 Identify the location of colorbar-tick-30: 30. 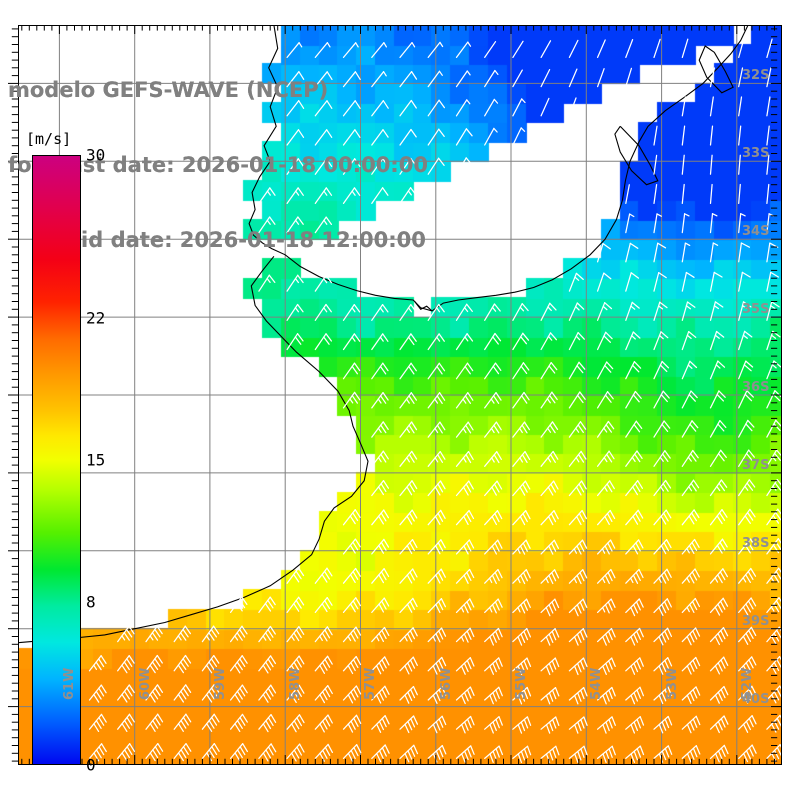
(96, 155).